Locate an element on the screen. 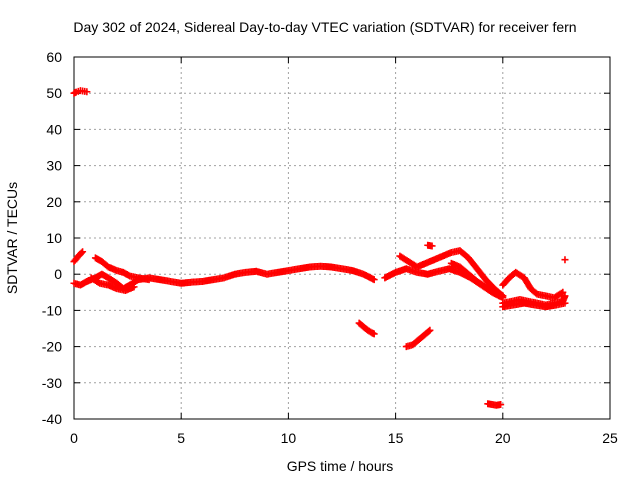 Image resolution: width=640 pixels, height=480 pixels. y-tick-label: 0 is located at coordinates (58, 274).